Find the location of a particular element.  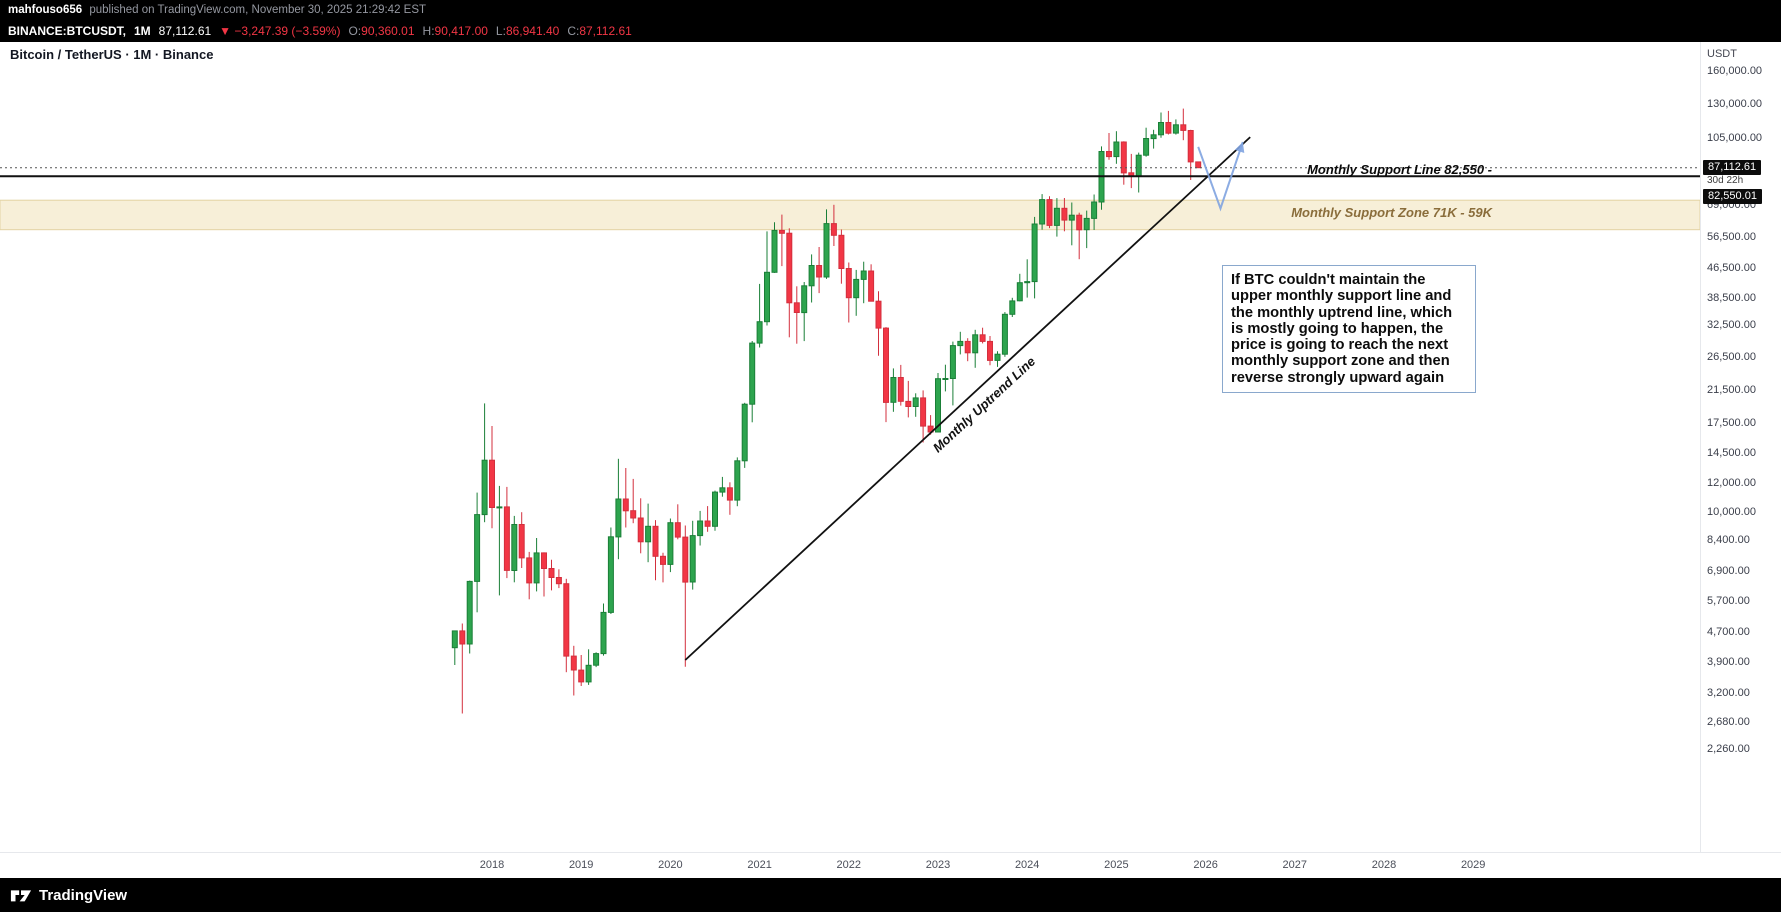

price-tick: 2,260.00 is located at coordinates (1728, 748).